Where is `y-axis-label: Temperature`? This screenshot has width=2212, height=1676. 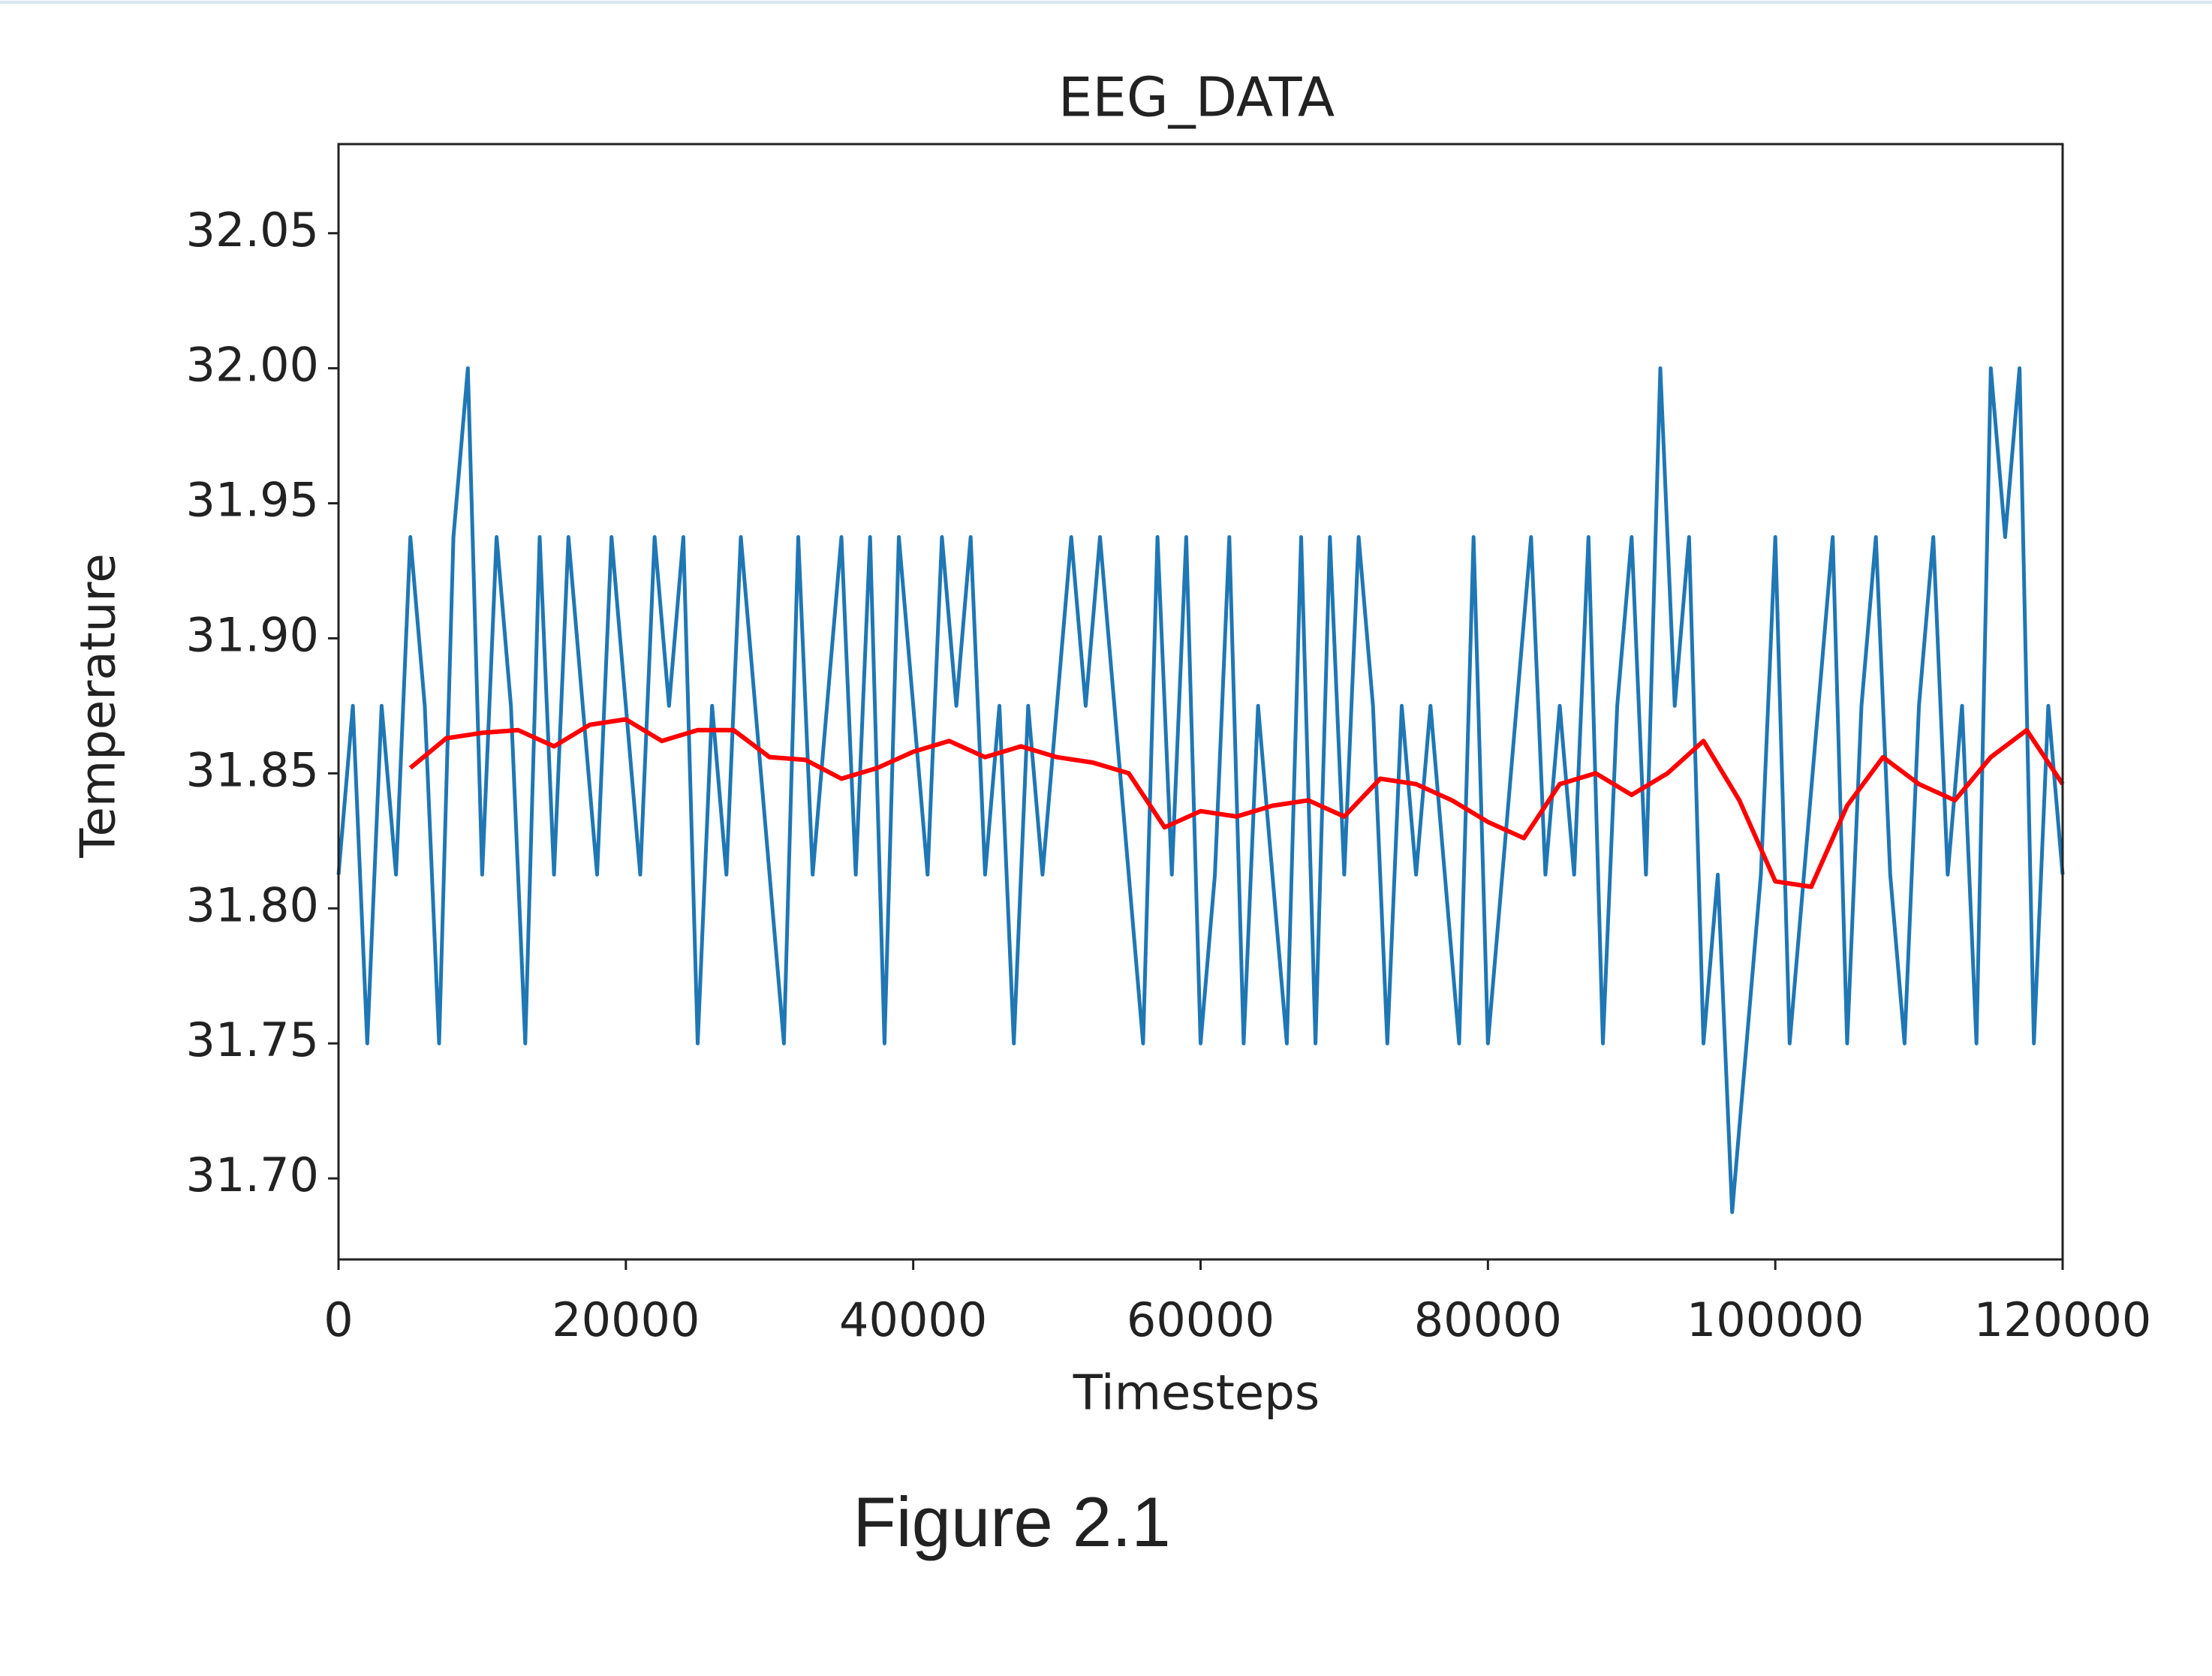 y-axis-label: Temperature is located at coordinates (99, 705).